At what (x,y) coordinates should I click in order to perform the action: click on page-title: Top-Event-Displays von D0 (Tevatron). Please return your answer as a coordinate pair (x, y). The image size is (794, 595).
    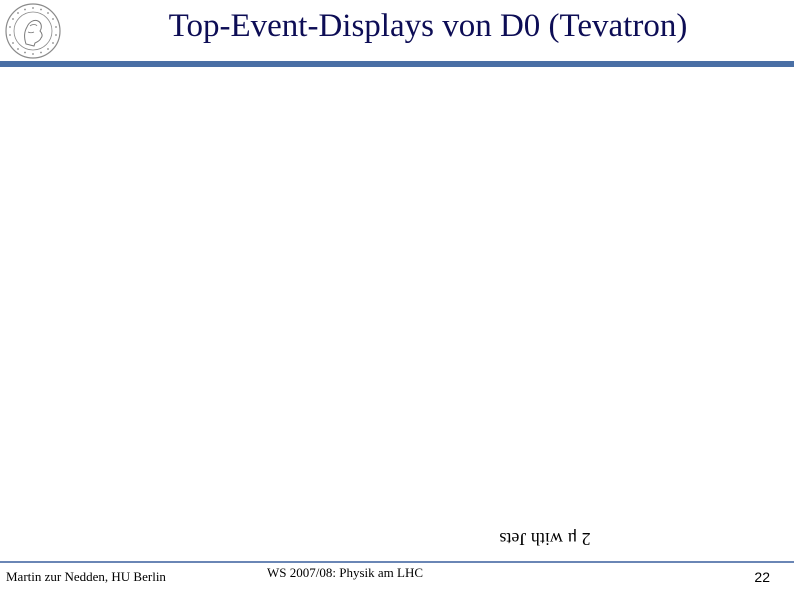
    Looking at the image, I should click on (428, 26).